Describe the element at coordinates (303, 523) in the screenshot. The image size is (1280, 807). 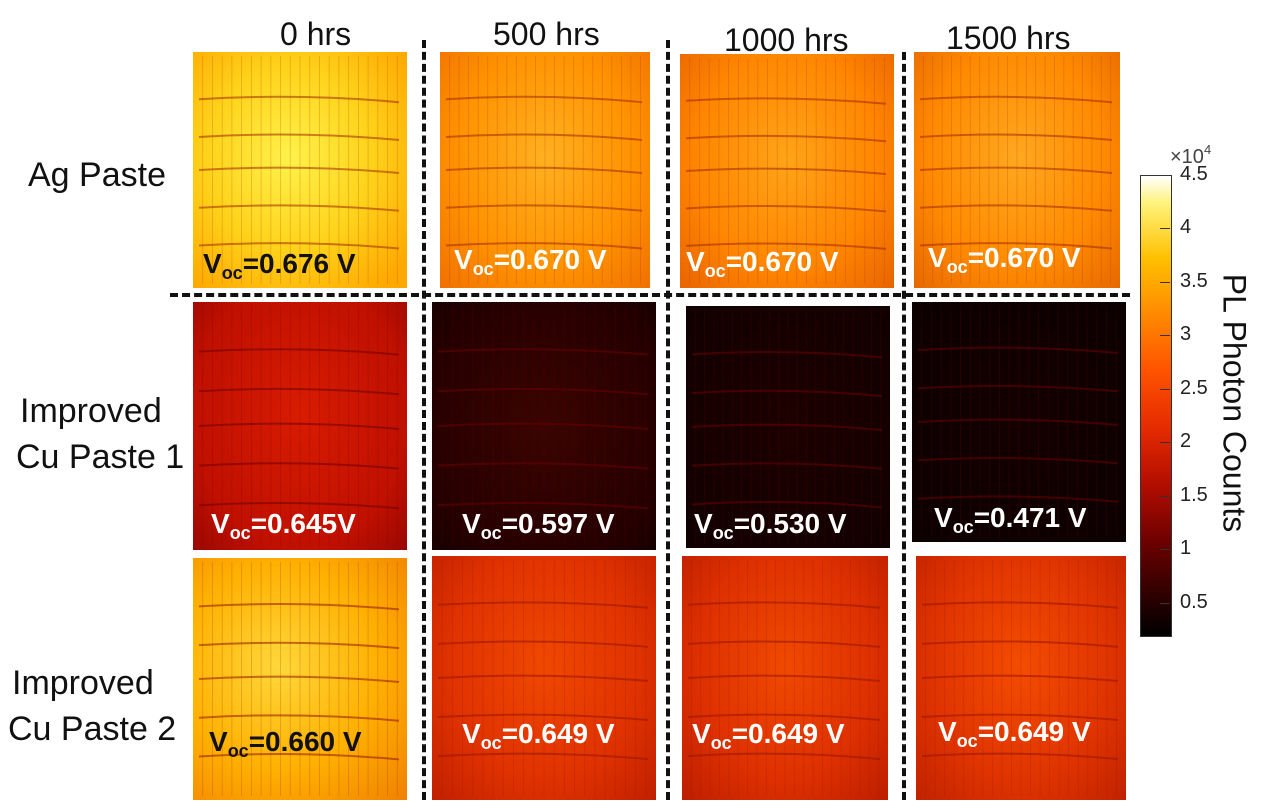
I see `voc-value: =0.645V` at that location.